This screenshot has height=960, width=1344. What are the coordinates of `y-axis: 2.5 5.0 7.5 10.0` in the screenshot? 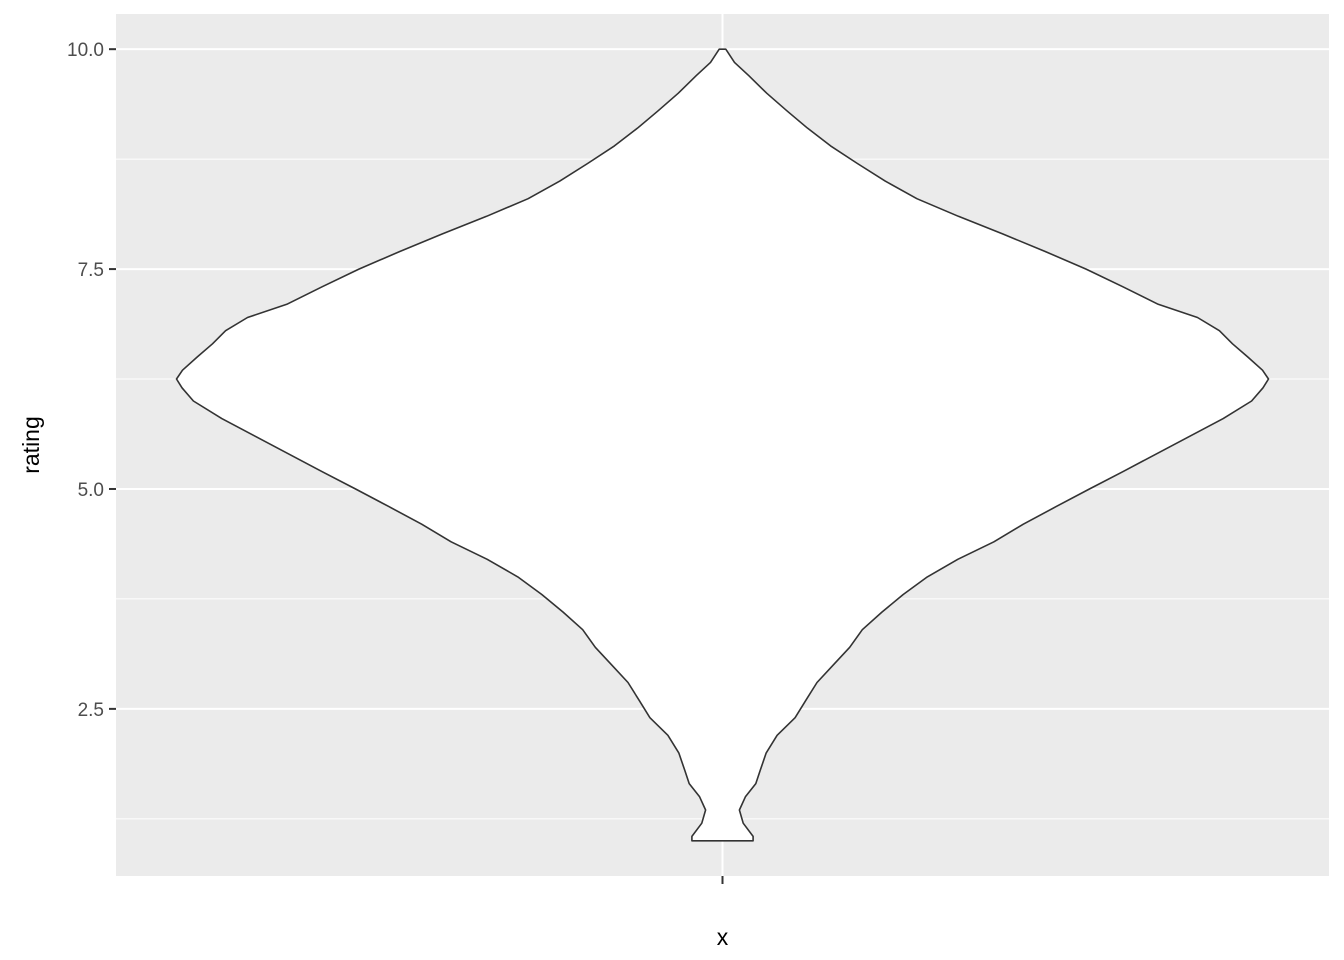 It's located at (91, 380).